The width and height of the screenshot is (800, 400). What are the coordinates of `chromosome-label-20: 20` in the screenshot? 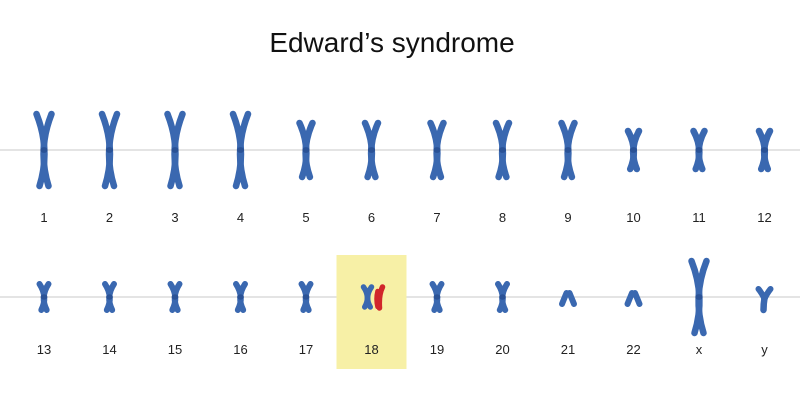 It's located at (502, 349).